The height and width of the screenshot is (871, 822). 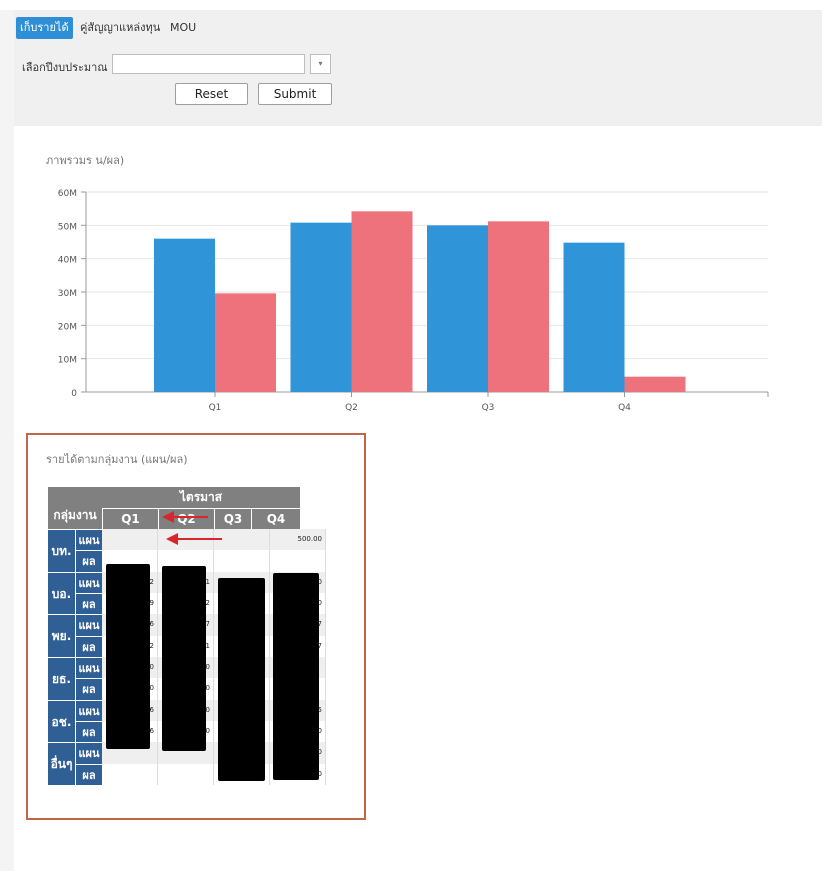 I want to click on chevron-down-icon: ▾, so click(x=320, y=63).